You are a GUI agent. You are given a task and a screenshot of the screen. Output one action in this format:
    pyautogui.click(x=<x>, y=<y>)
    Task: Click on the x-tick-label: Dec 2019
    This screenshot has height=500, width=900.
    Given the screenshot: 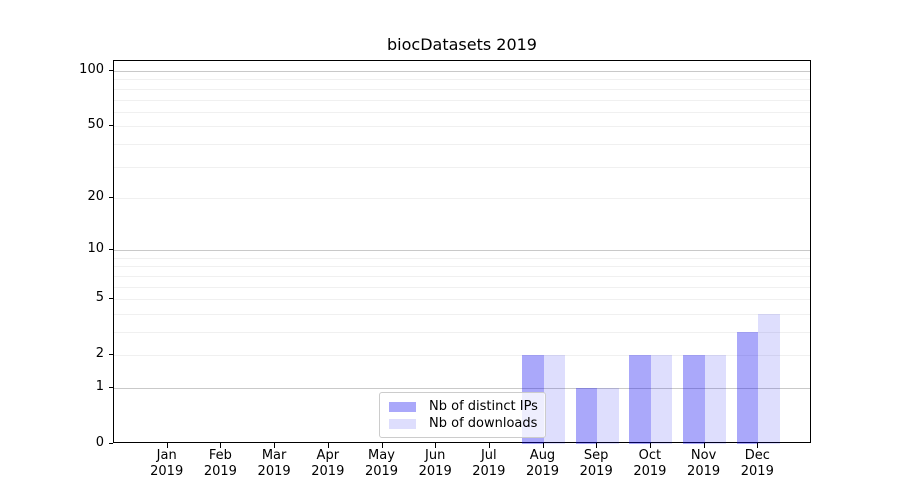 What is the action you would take?
    pyautogui.click(x=757, y=464)
    